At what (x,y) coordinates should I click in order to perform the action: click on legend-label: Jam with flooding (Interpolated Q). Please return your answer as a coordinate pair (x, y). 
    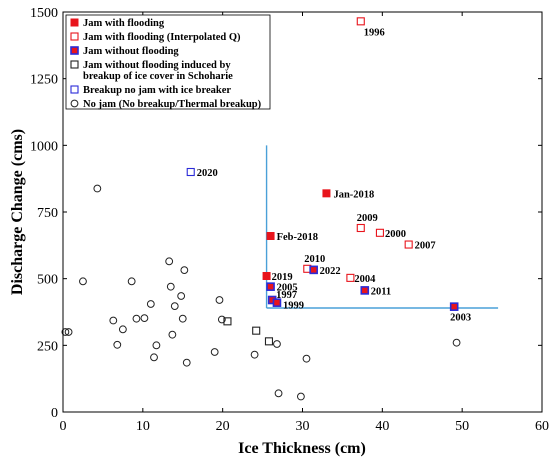
    Looking at the image, I should click on (162, 37).